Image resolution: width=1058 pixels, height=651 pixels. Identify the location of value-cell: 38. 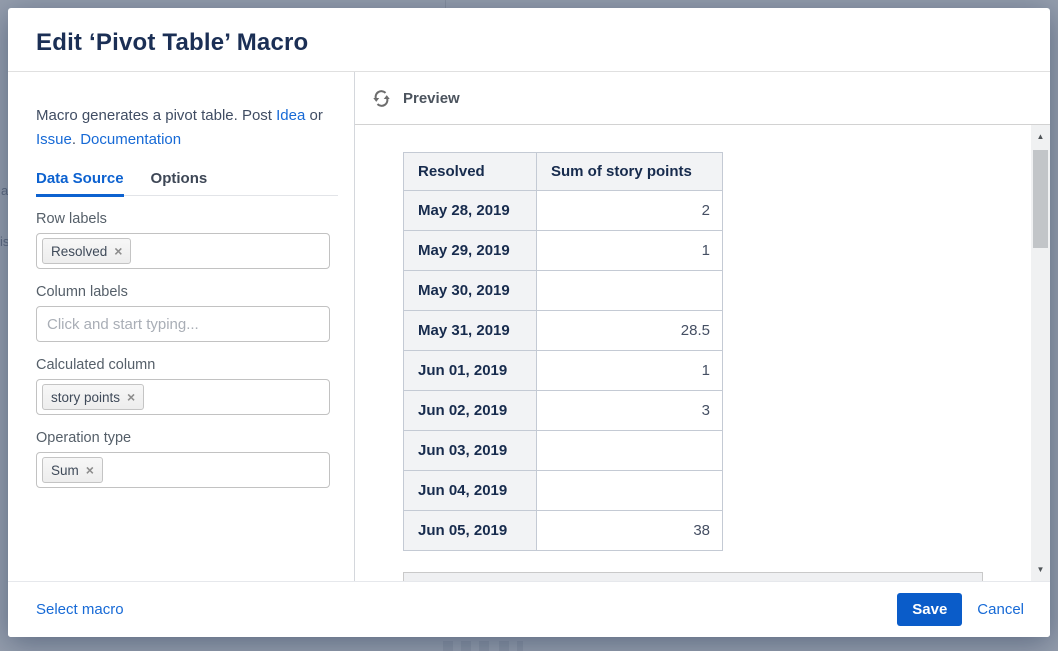
(629, 530).